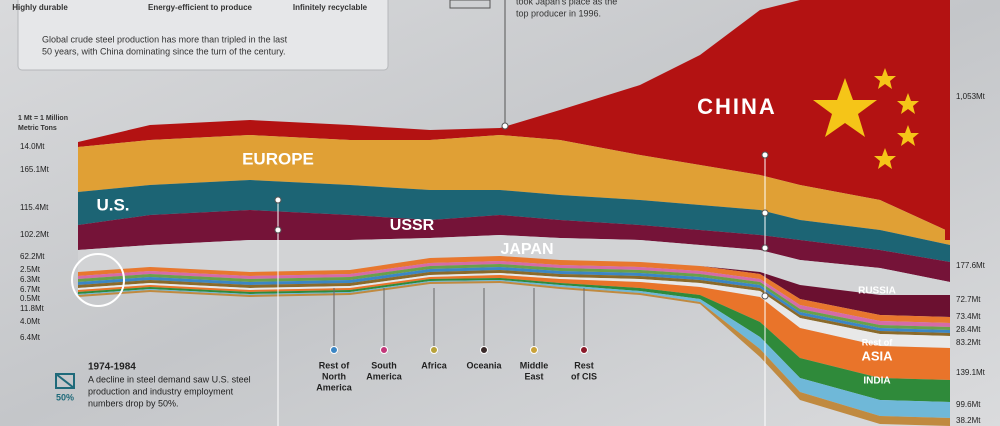 This screenshot has height=426, width=1000. I want to click on legend-label: of CIS, so click(584, 376).